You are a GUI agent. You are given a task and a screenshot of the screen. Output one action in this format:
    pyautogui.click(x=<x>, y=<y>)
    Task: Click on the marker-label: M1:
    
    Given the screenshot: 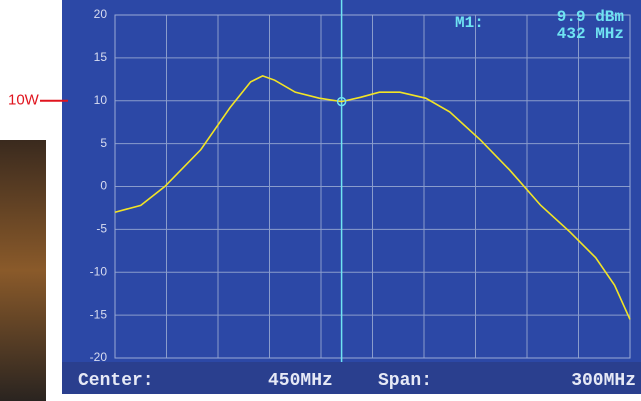 What is the action you would take?
    pyautogui.click(x=469, y=23)
    